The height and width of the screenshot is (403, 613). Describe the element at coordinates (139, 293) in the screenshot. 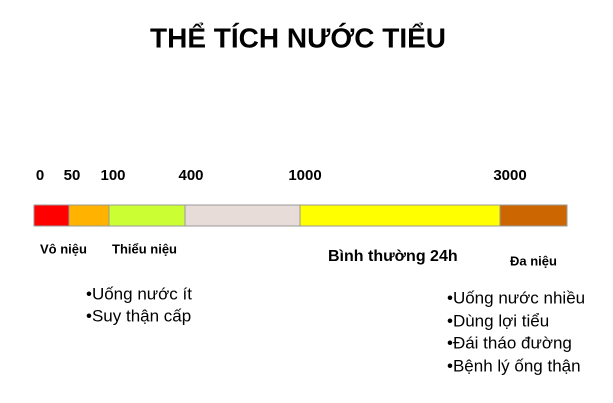

I see `cause-item: •Uống nước ít` at that location.